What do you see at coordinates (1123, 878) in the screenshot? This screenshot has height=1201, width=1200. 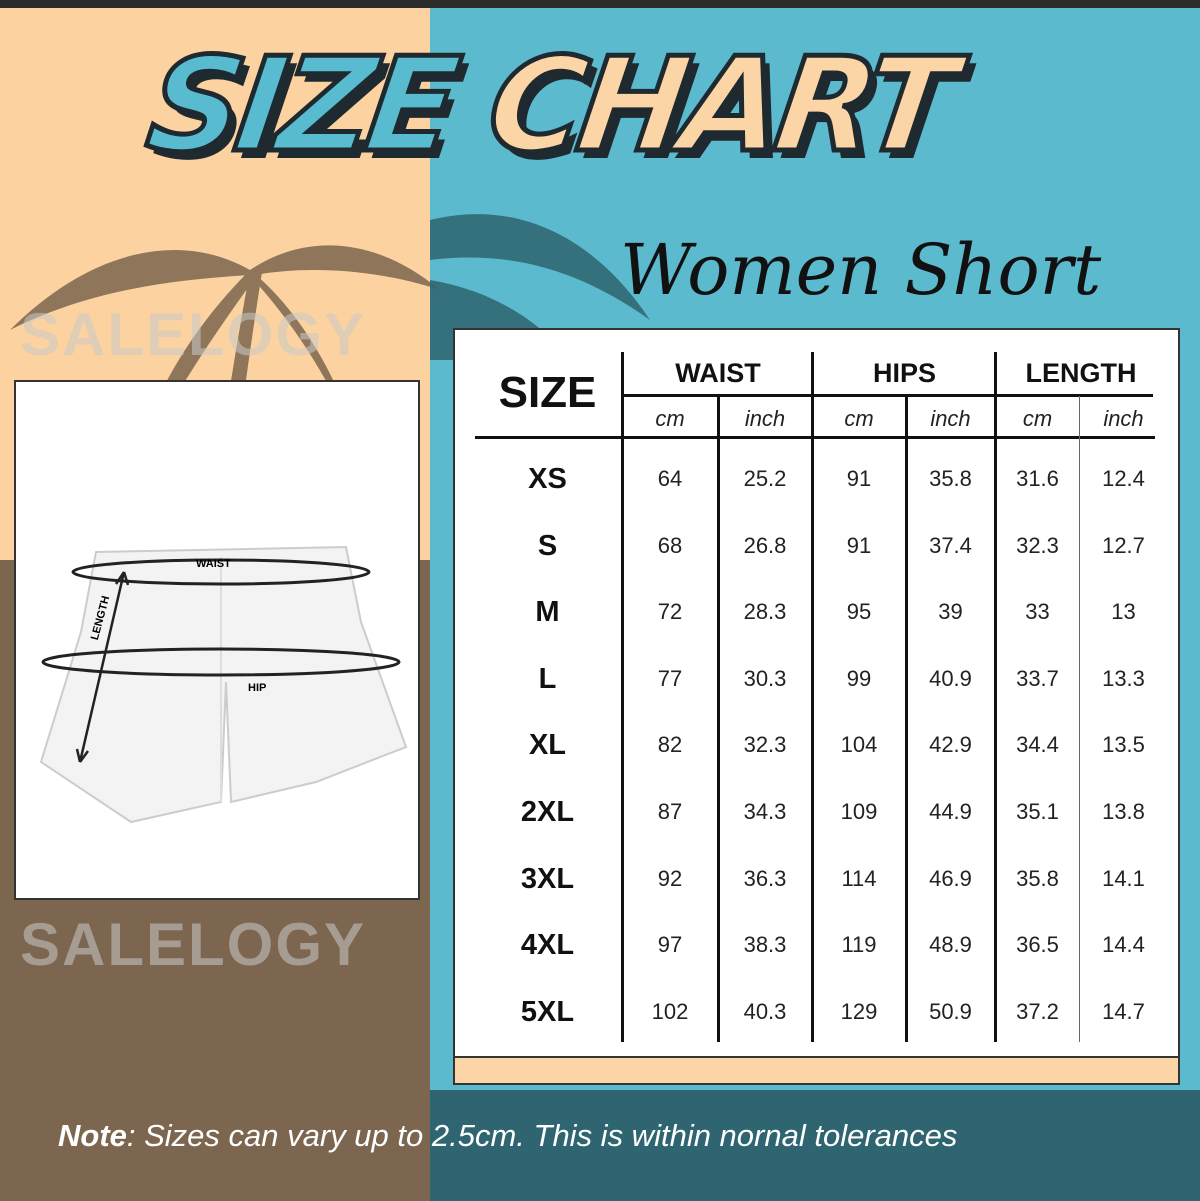 I see `table-cell: 14.1` at bounding box center [1123, 878].